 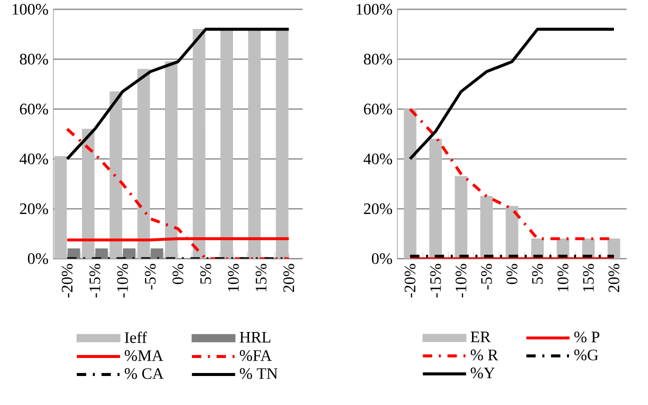 What do you see at coordinates (259, 373) in the screenshot?
I see `legend-label: % TN` at bounding box center [259, 373].